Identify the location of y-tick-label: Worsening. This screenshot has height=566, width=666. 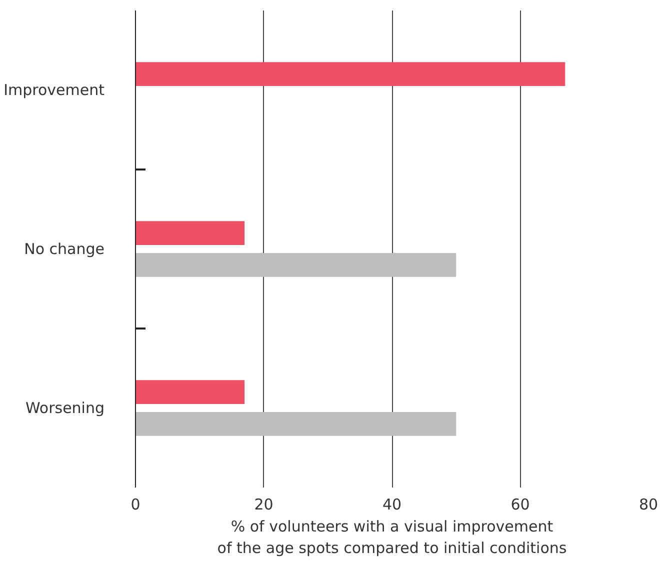
(65, 408).